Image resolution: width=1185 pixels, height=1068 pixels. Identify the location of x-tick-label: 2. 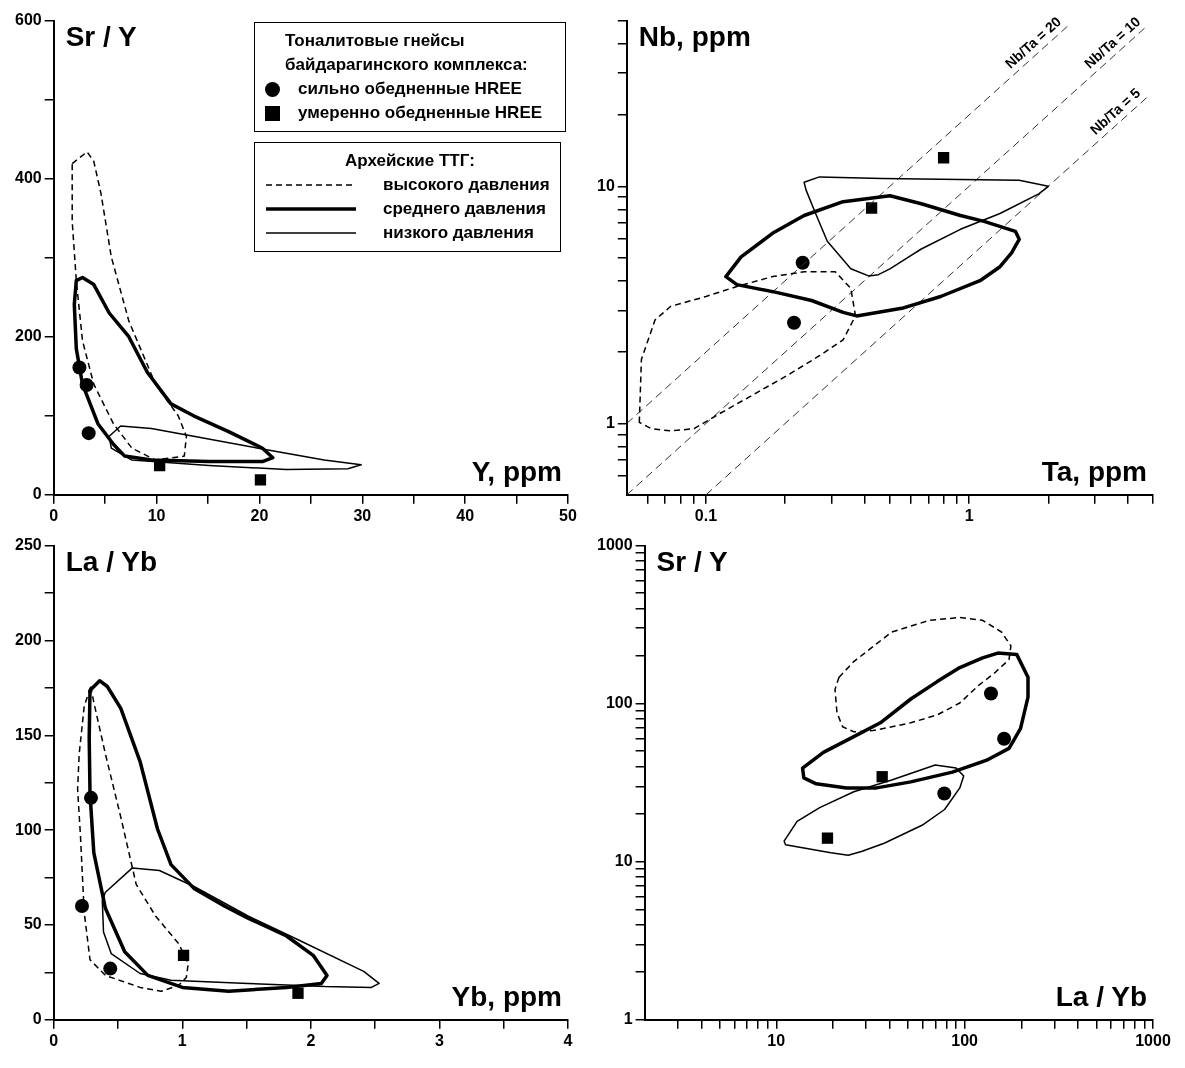
(311, 1040).